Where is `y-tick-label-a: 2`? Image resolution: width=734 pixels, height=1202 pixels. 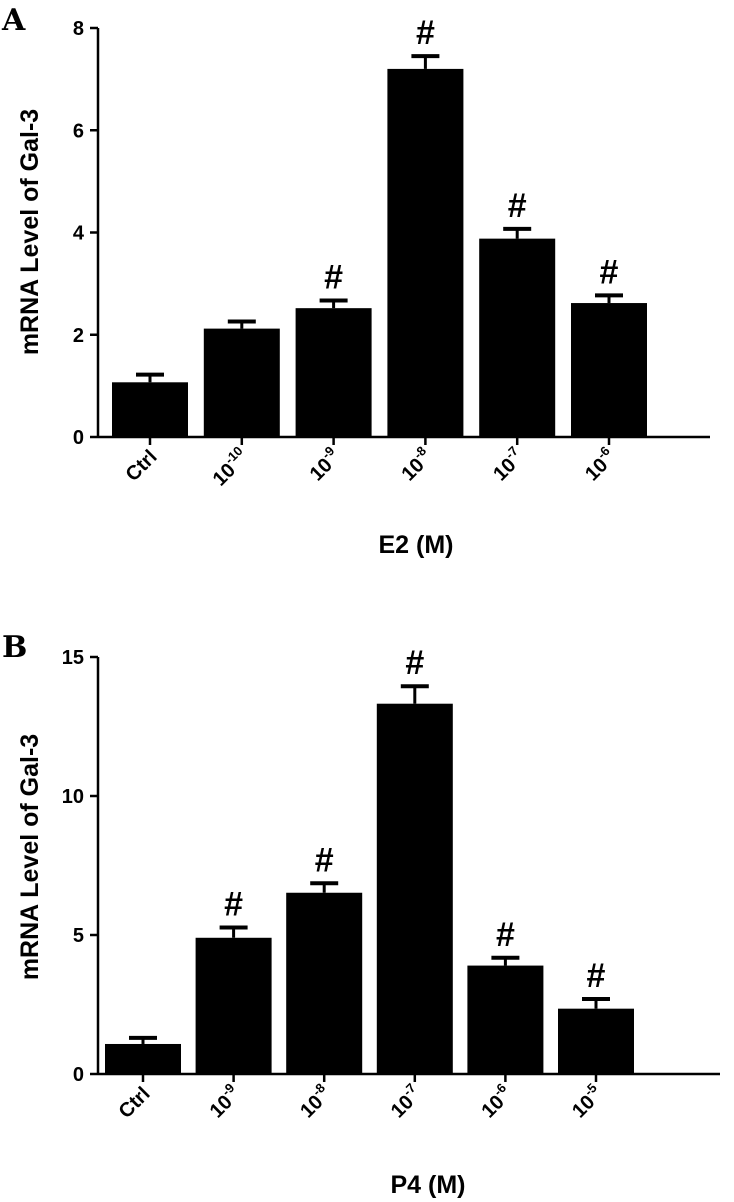 y-tick-label-a: 2 is located at coordinates (78, 336).